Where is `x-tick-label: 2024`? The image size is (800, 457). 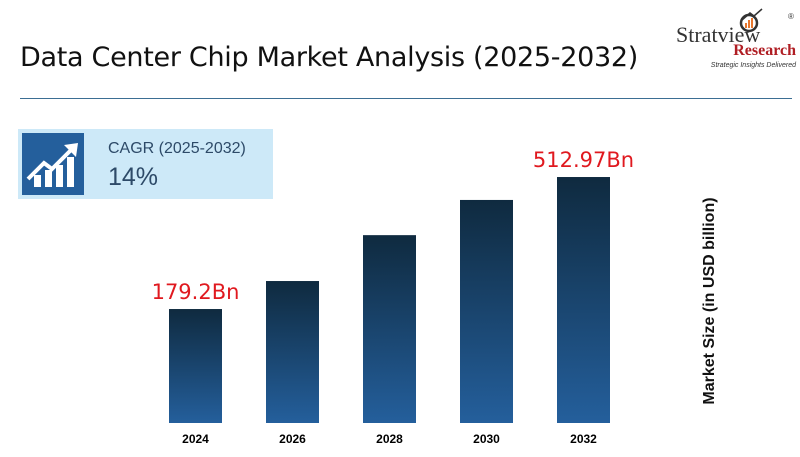
x-tick-label: 2024 is located at coordinates (195, 439).